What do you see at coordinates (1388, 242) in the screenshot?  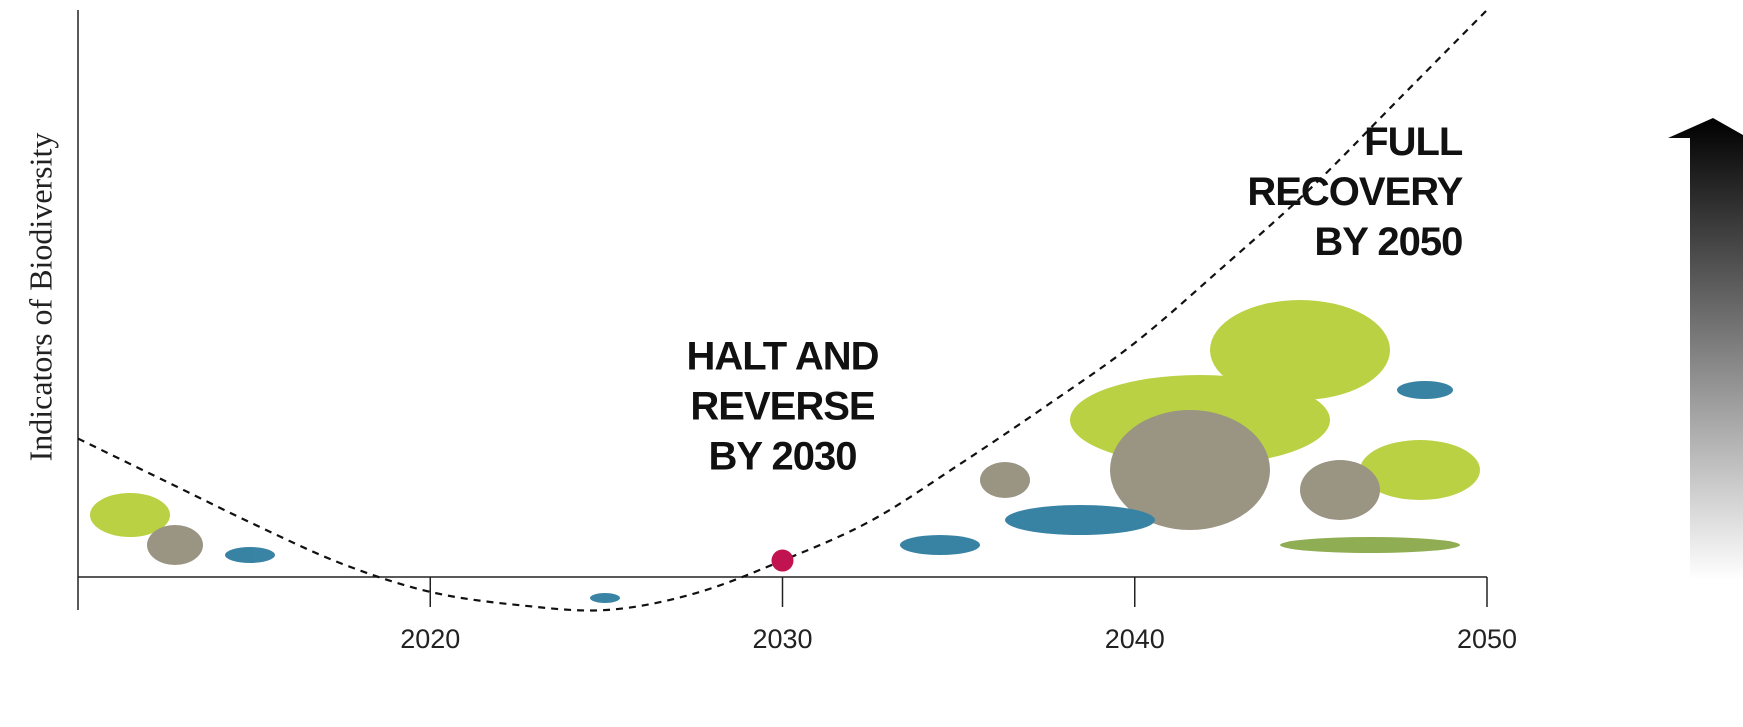 I see `annotation: BY 2050` at bounding box center [1388, 242].